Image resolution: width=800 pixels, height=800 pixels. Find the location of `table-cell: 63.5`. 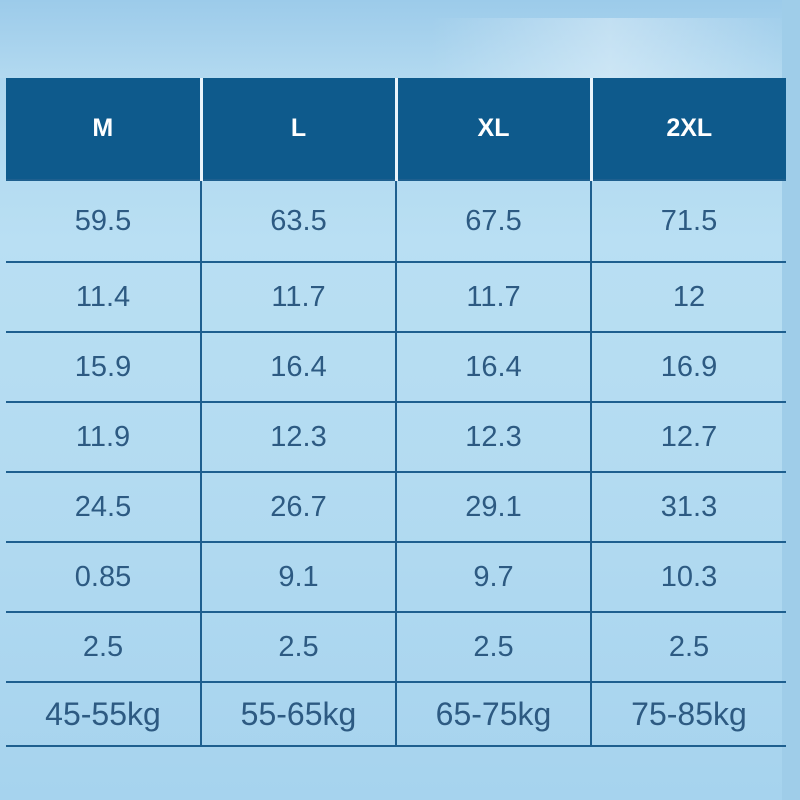

table-cell: 63.5 is located at coordinates (298, 220).